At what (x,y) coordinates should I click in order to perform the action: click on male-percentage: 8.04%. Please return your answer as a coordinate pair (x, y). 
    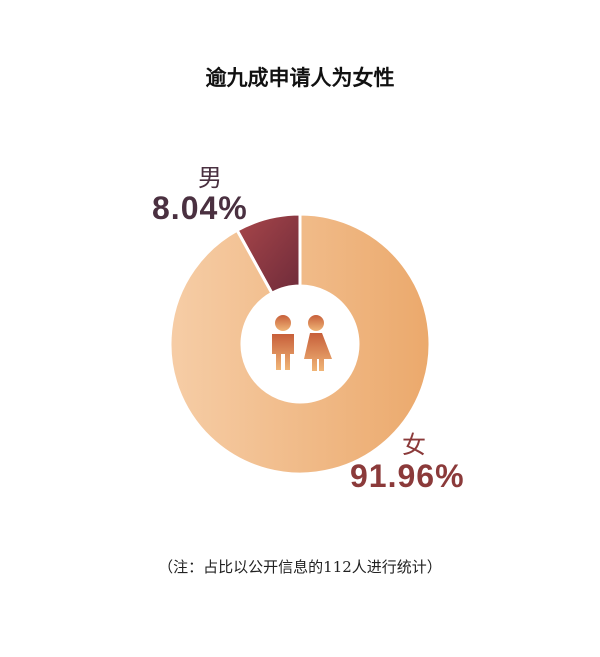
    Looking at the image, I should click on (200, 208).